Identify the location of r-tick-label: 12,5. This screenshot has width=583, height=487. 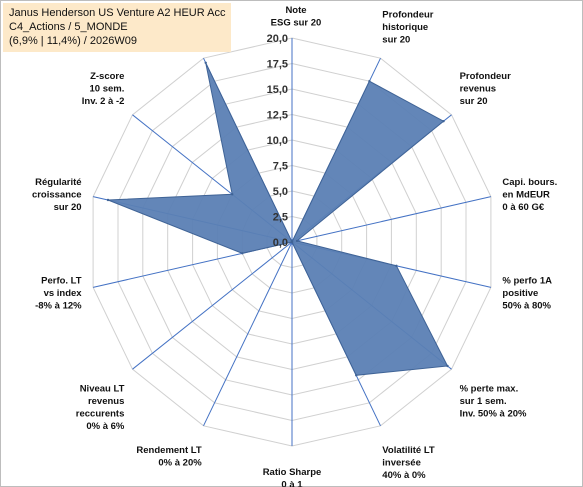
(277, 116).